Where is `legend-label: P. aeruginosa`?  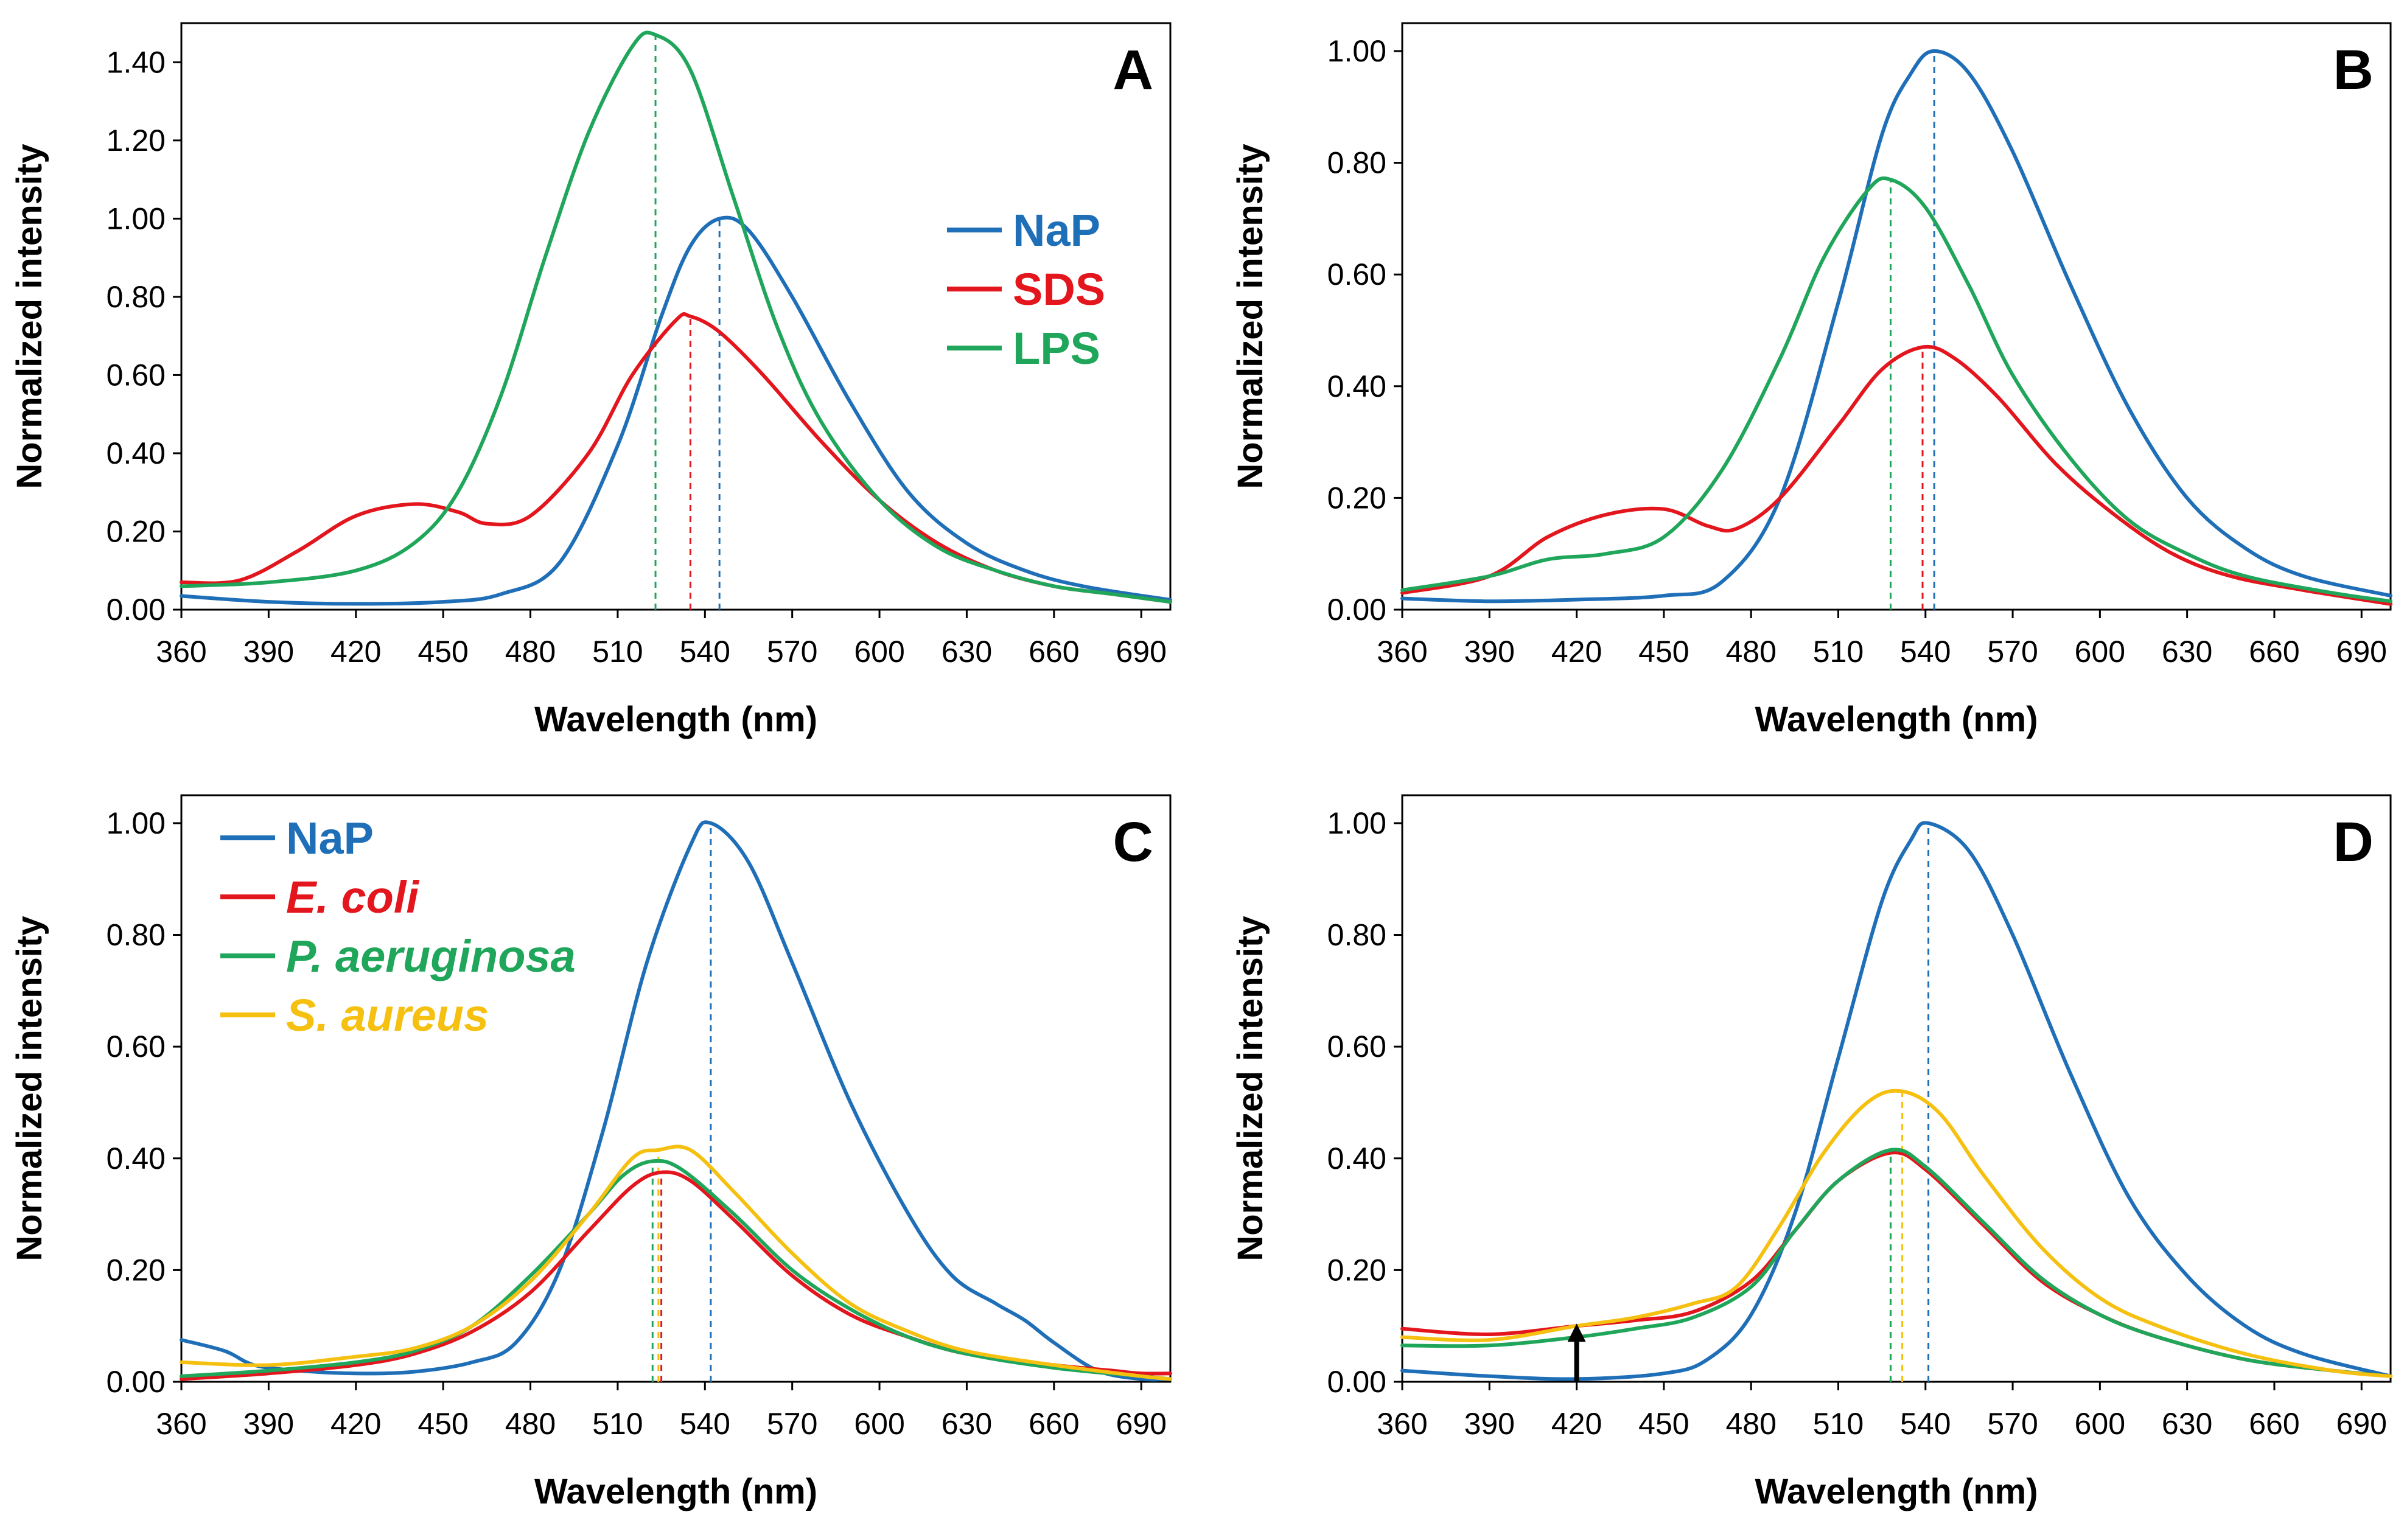
legend-label: P. aeruginosa is located at coordinates (431, 956).